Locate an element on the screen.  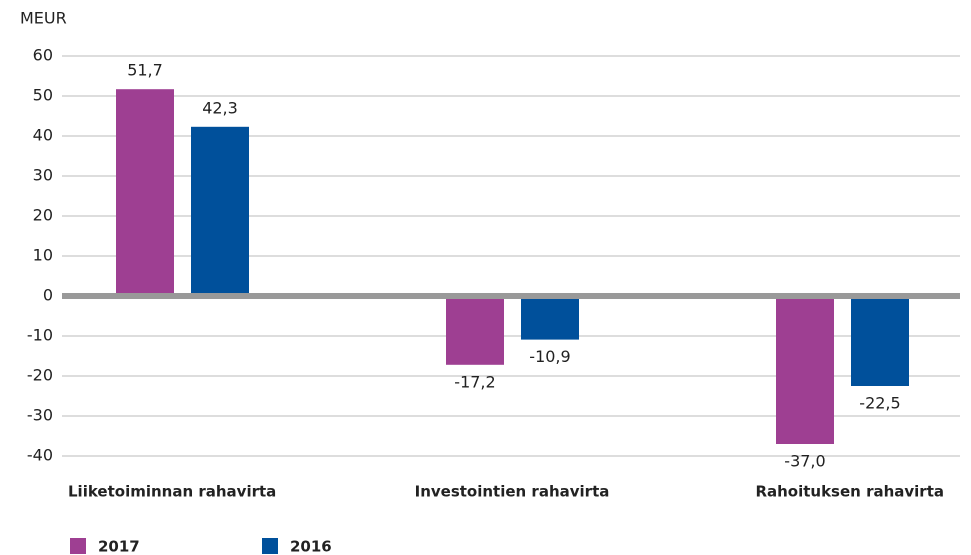
legend-label: 2016 is located at coordinates (311, 546).